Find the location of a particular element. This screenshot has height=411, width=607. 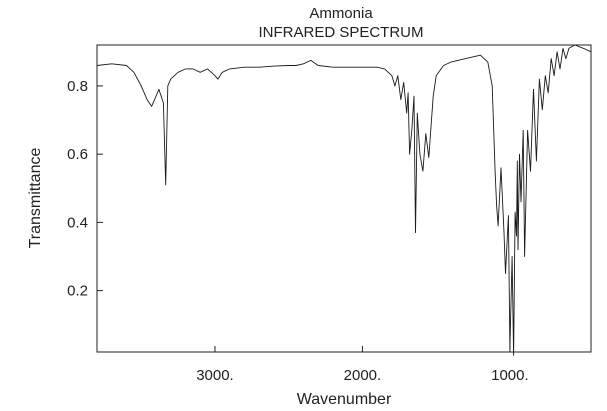

y-tick-label: 0.6 is located at coordinates (77, 154).